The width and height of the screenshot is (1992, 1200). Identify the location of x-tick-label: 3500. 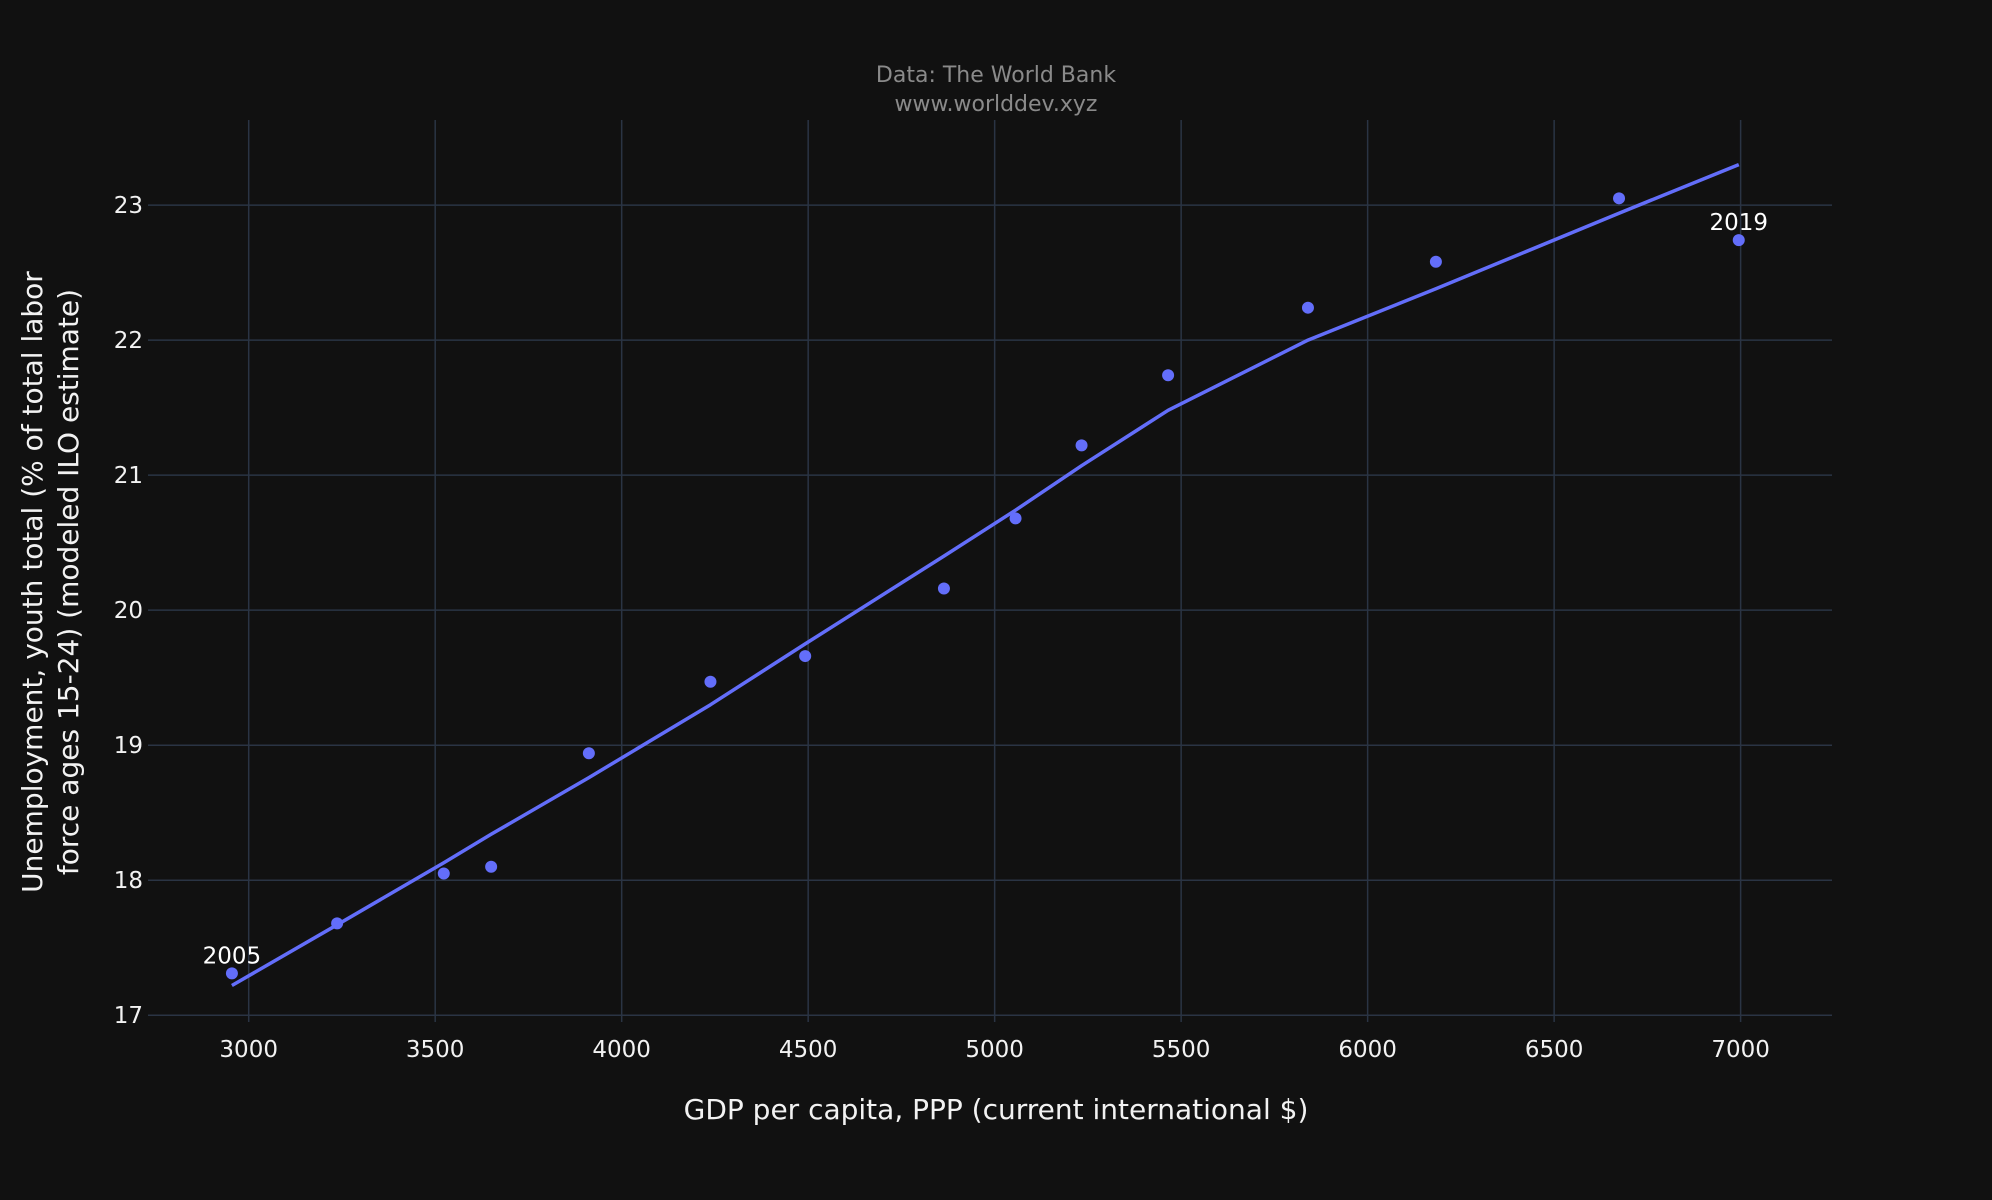
(435, 1050).